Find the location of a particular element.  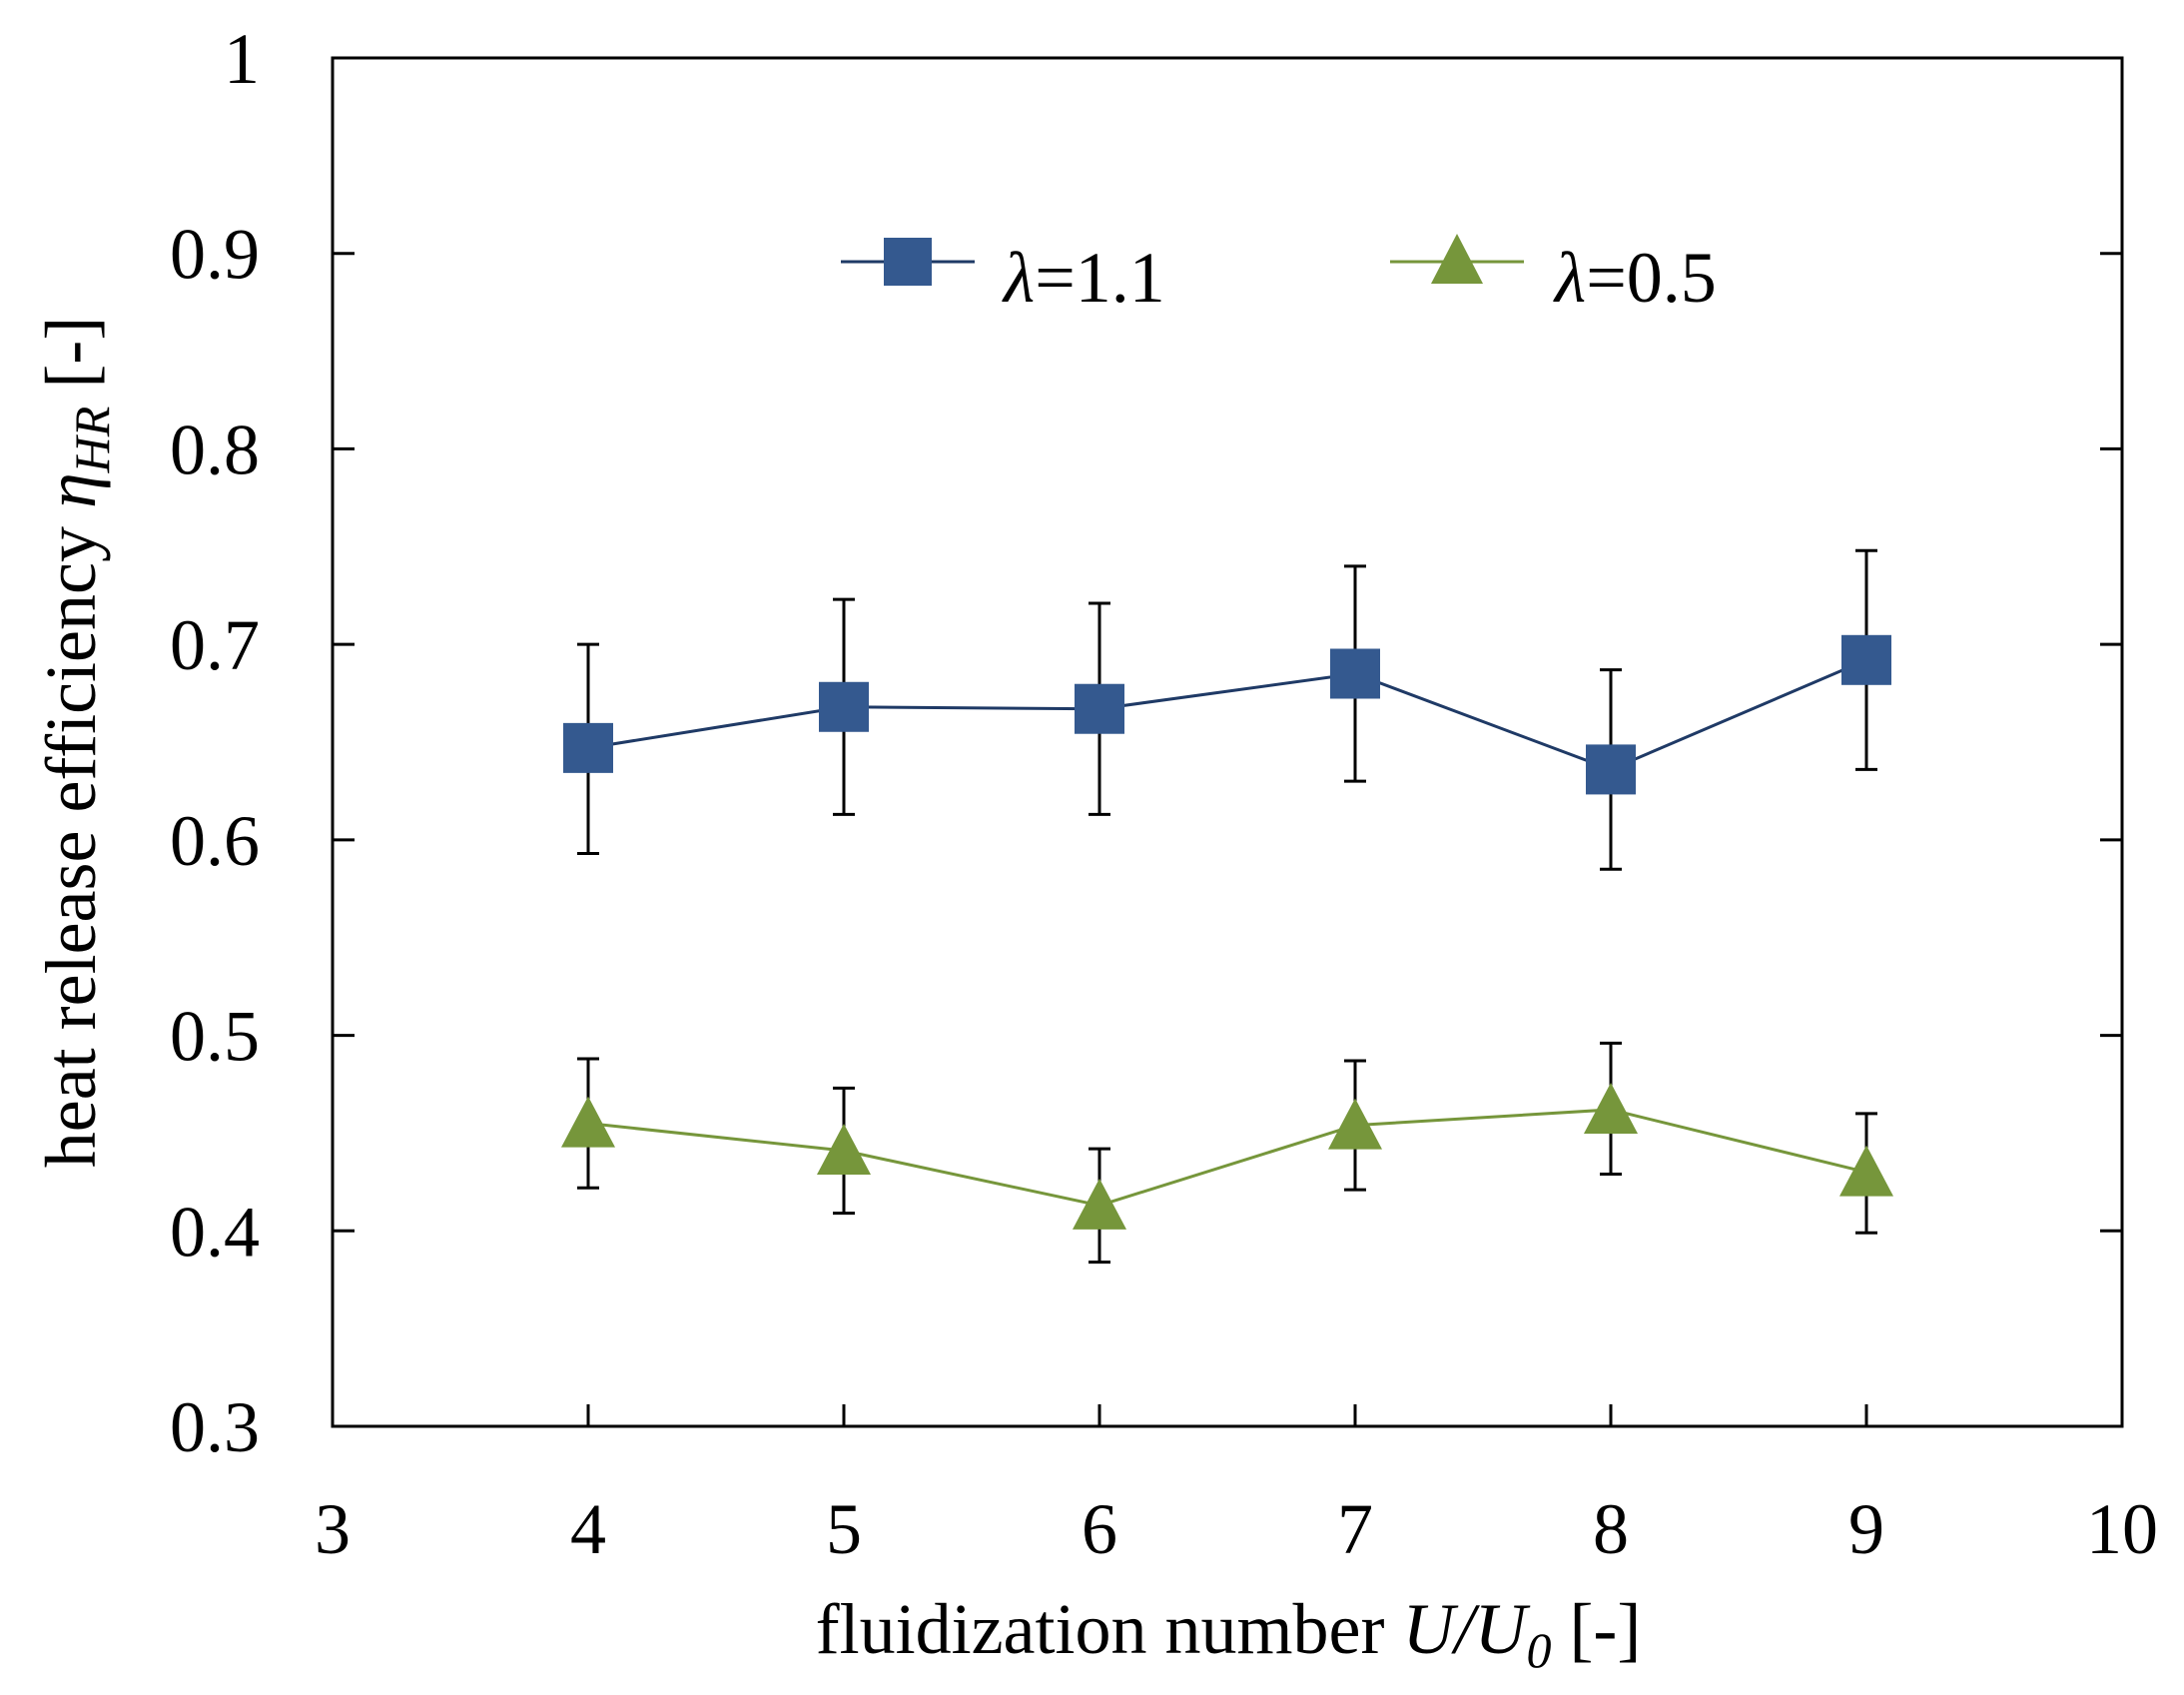

y-tick-label: 0.6 is located at coordinates (215, 841).